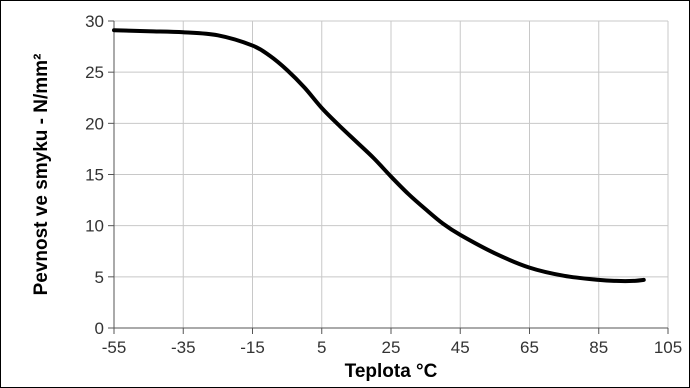 This screenshot has width=690, height=388. Describe the element at coordinates (99, 277) in the screenshot. I see `y-tick-label: 5` at that location.